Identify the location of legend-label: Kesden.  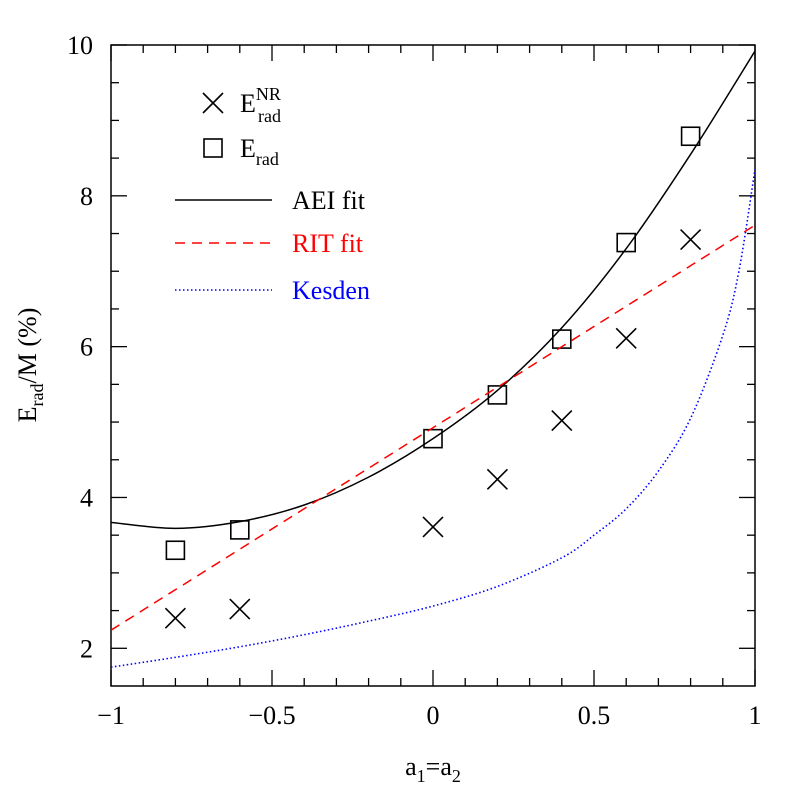
(331, 290).